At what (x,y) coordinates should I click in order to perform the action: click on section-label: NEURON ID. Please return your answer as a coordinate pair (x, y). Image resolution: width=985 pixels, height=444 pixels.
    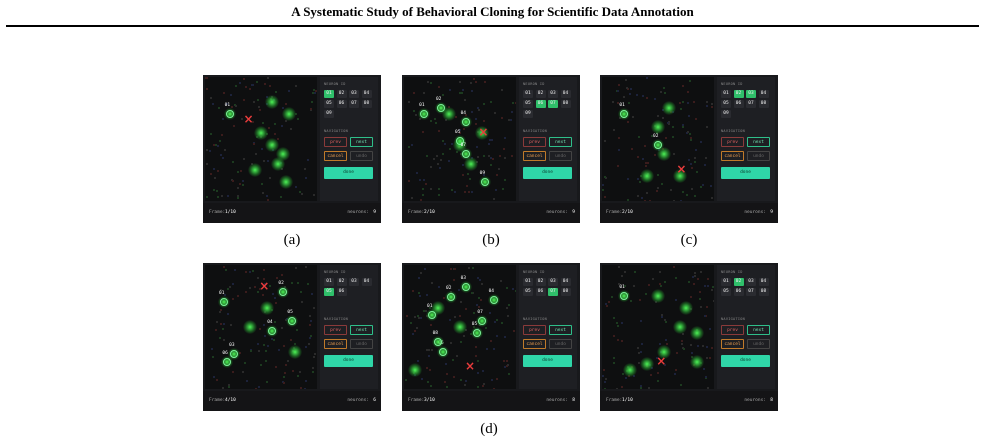
    Looking at the image, I should click on (335, 84).